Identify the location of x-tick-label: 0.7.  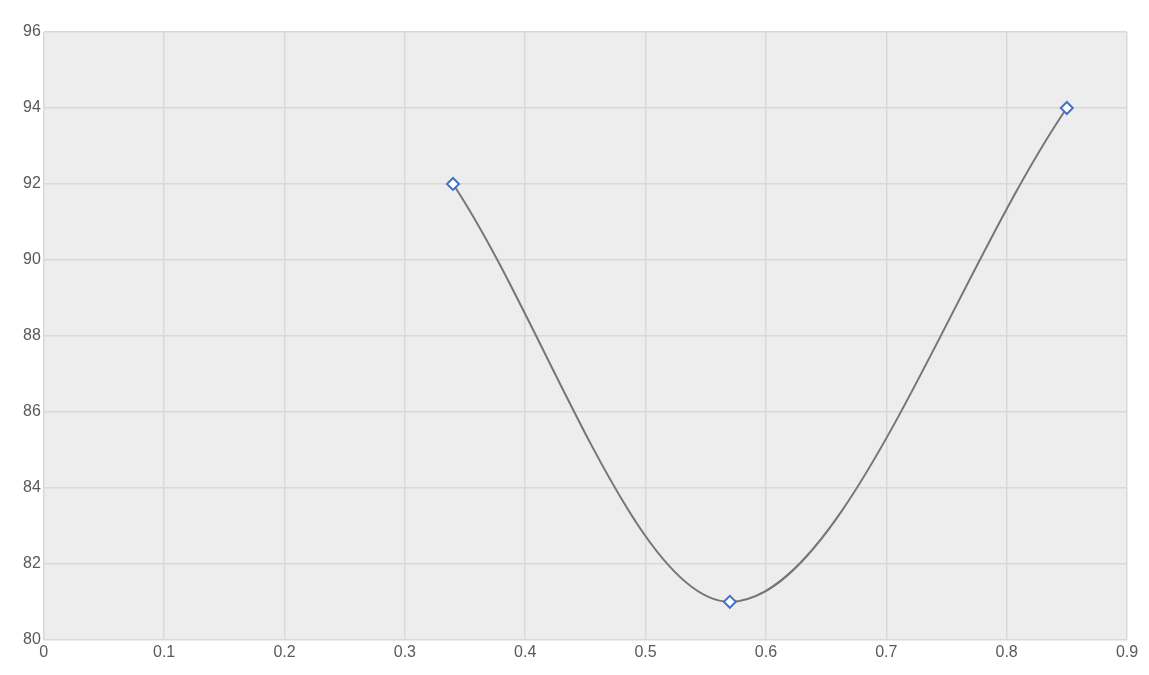
(886, 651).